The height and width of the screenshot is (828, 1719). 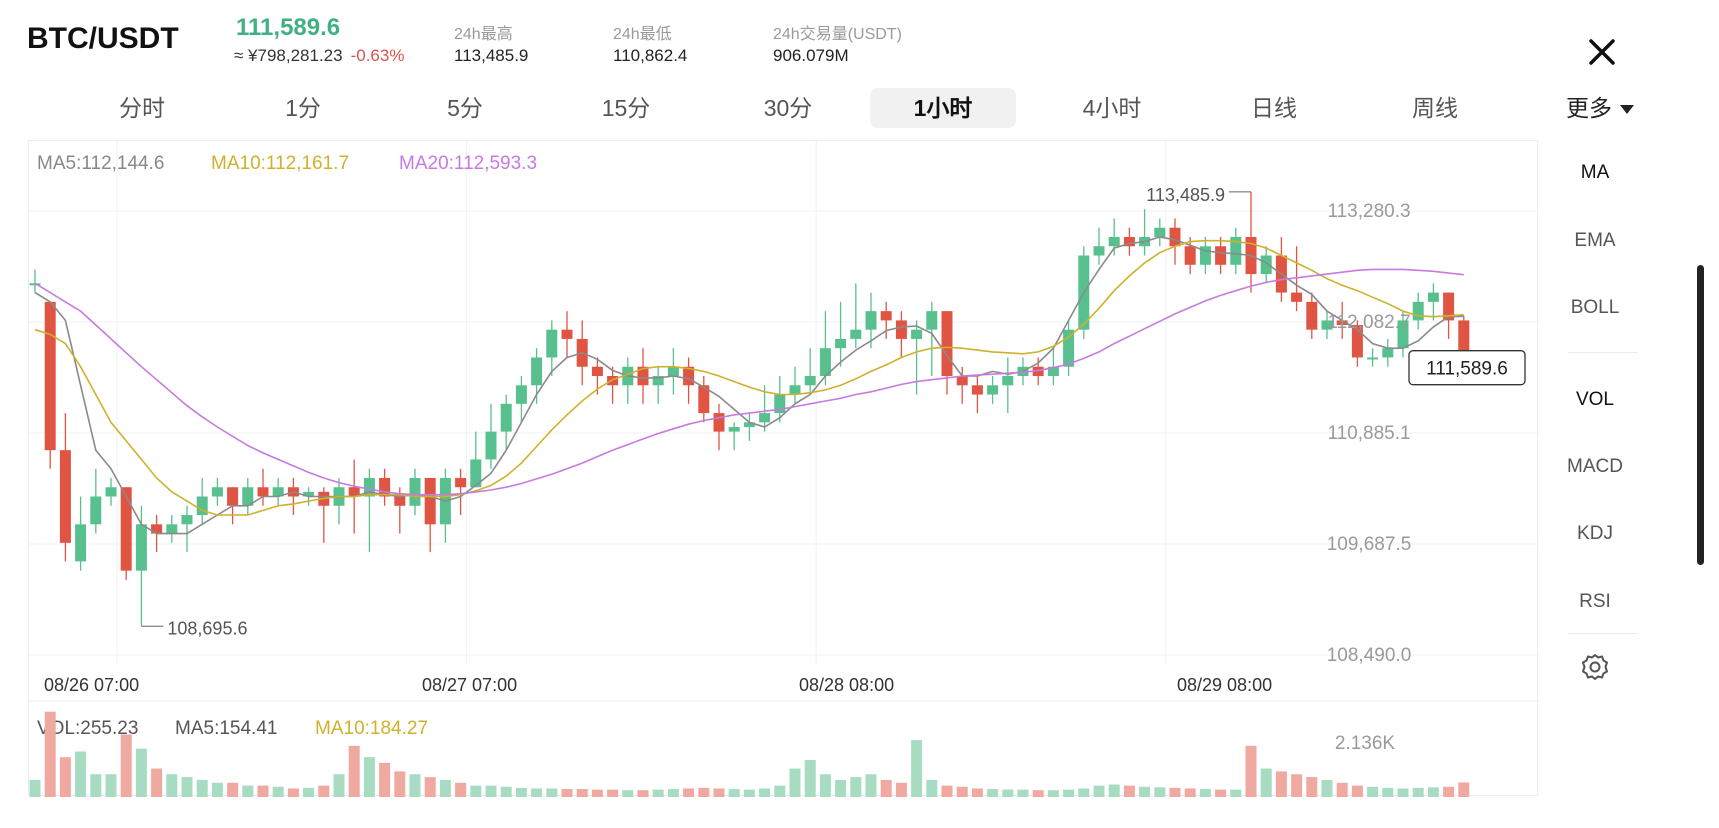 I want to click on tab-1h: 1小时, so click(x=943, y=108).